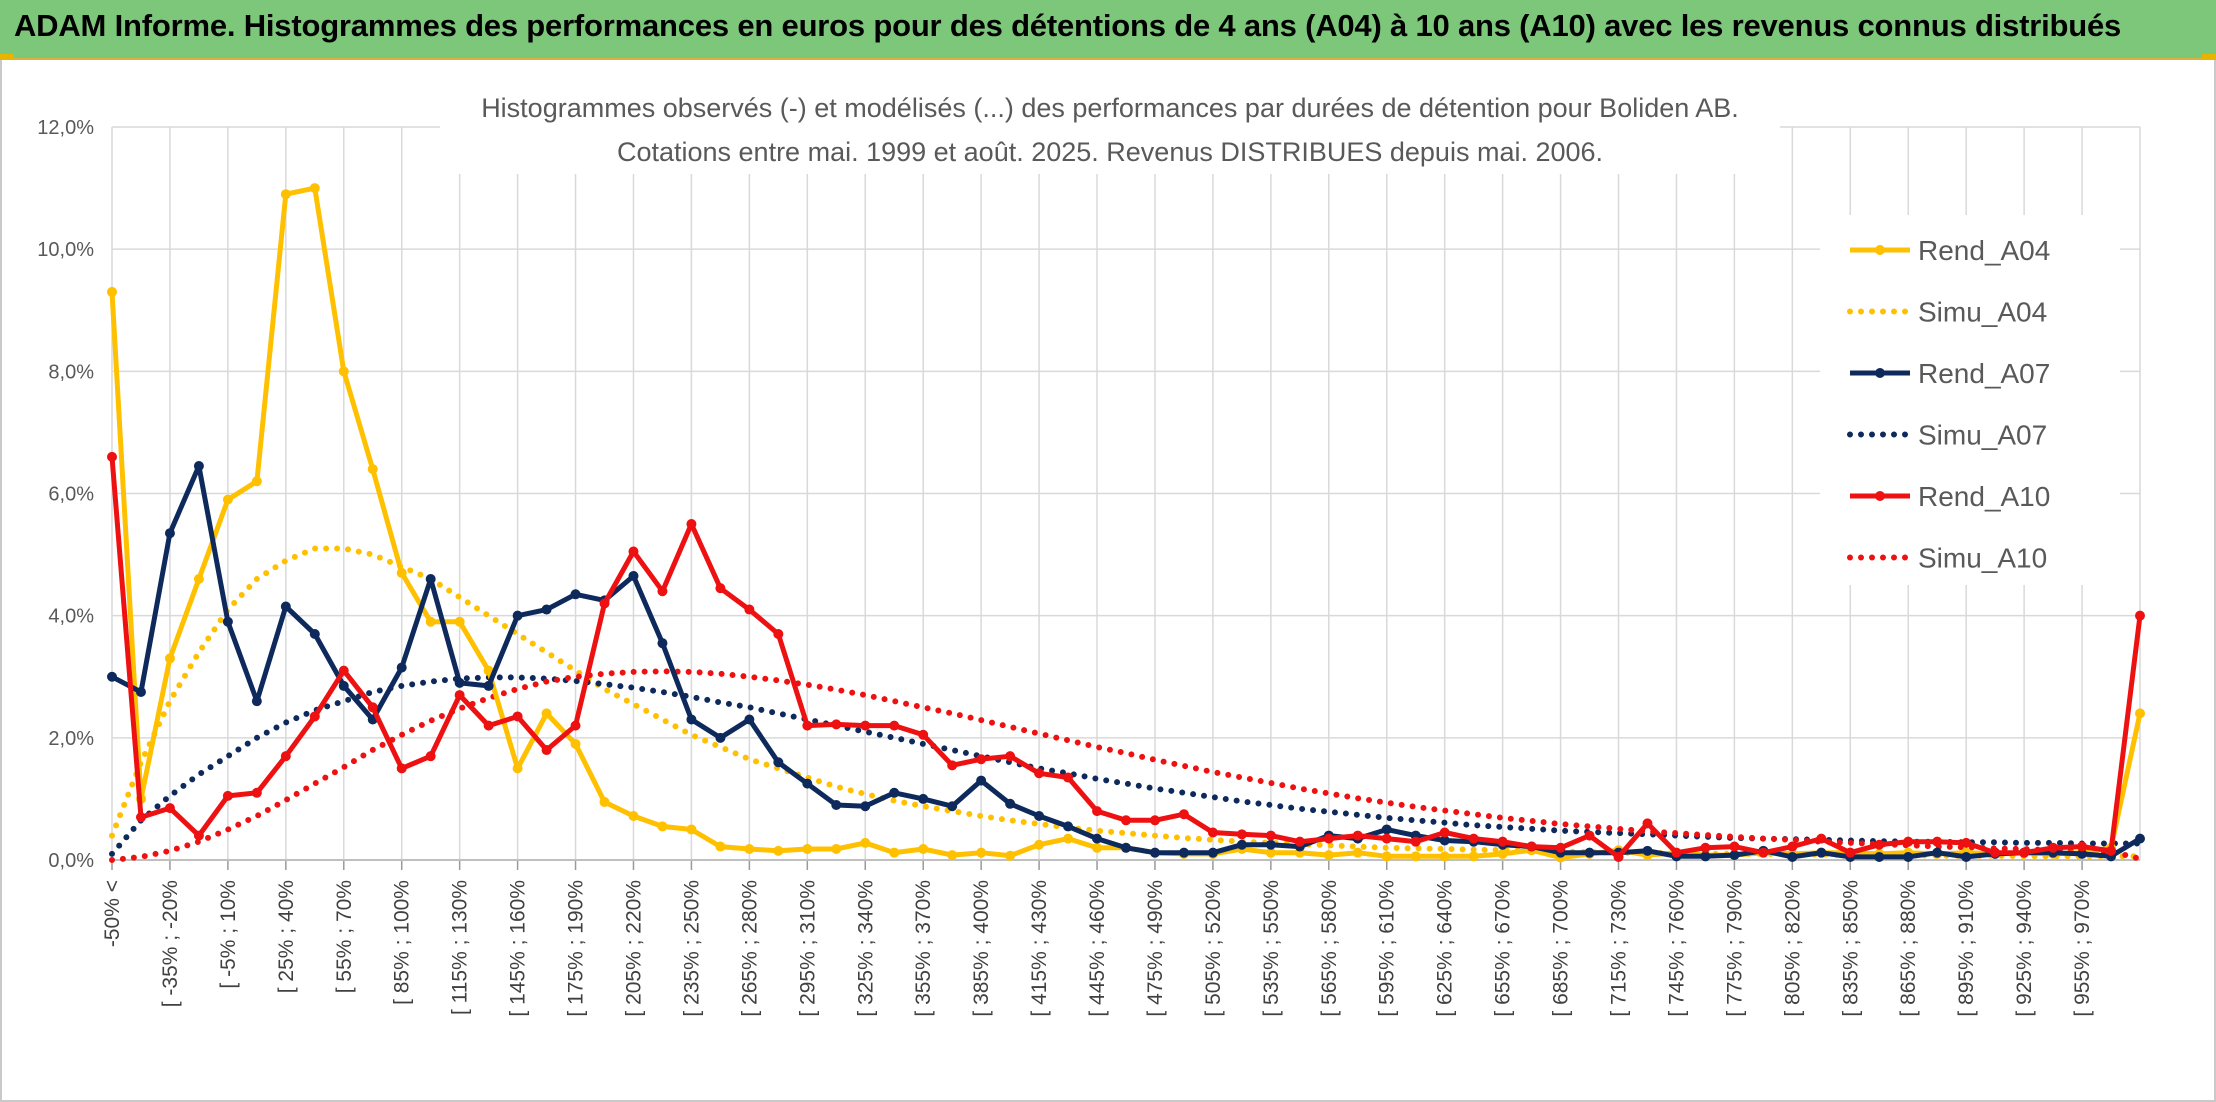  I want to click on x-tick-label: [ 535% ; 550%, so click(1271, 948).